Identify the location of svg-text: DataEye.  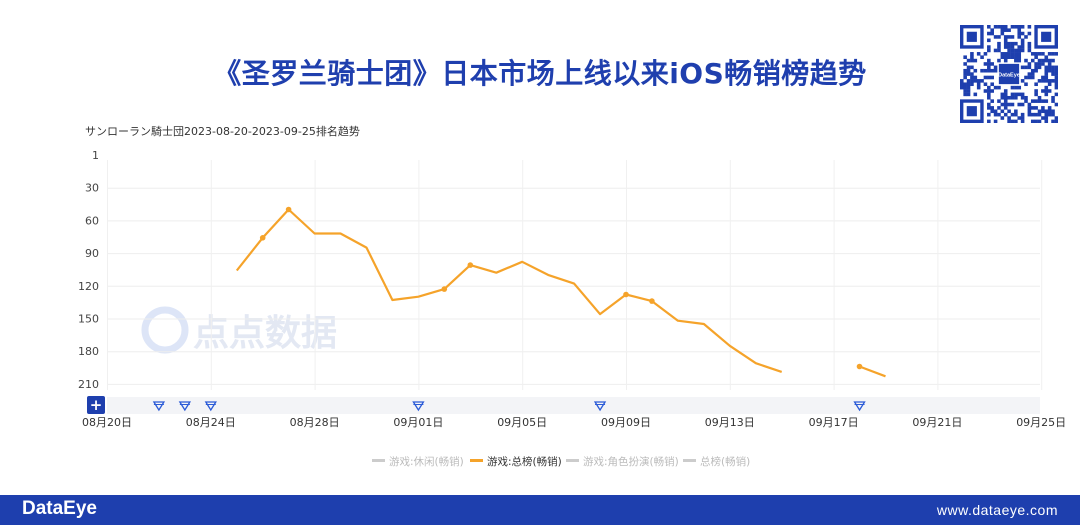
(1009, 76).